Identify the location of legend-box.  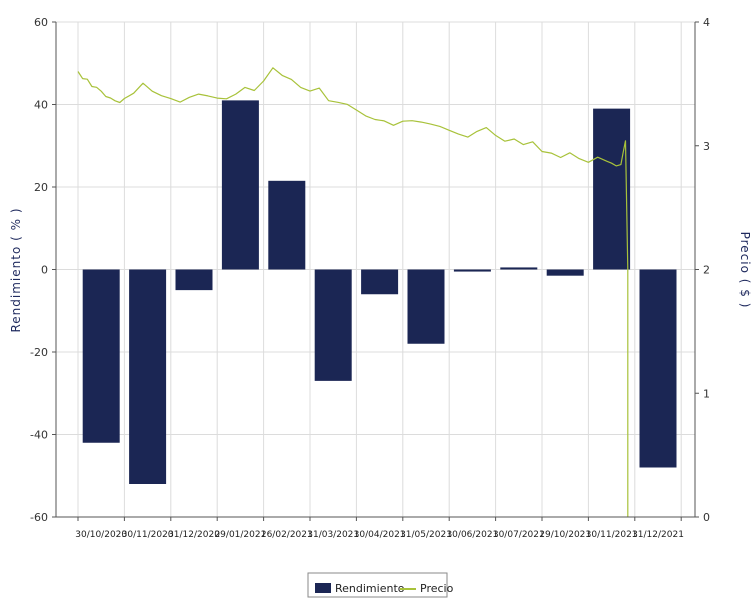
(377, 585).